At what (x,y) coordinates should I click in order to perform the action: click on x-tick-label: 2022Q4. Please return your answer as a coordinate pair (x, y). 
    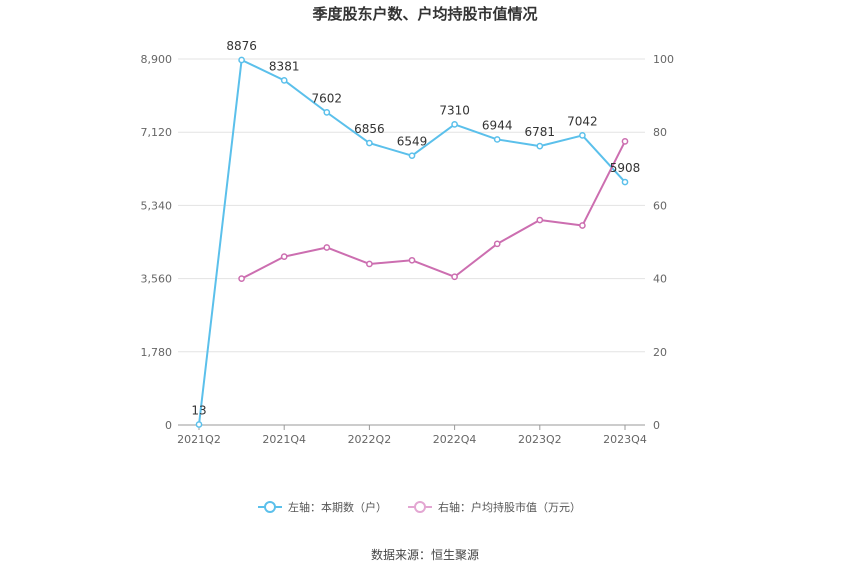
    Looking at the image, I should click on (455, 439).